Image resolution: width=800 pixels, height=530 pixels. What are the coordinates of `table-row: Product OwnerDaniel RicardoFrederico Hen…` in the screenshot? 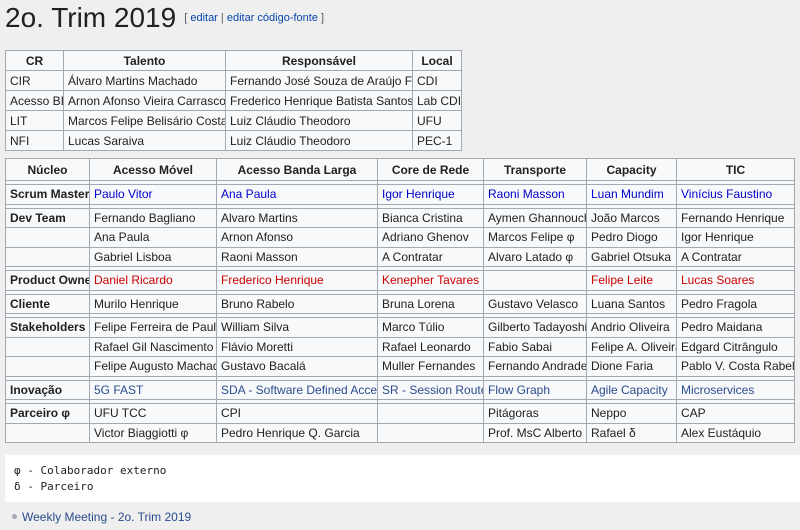 It's located at (400, 281).